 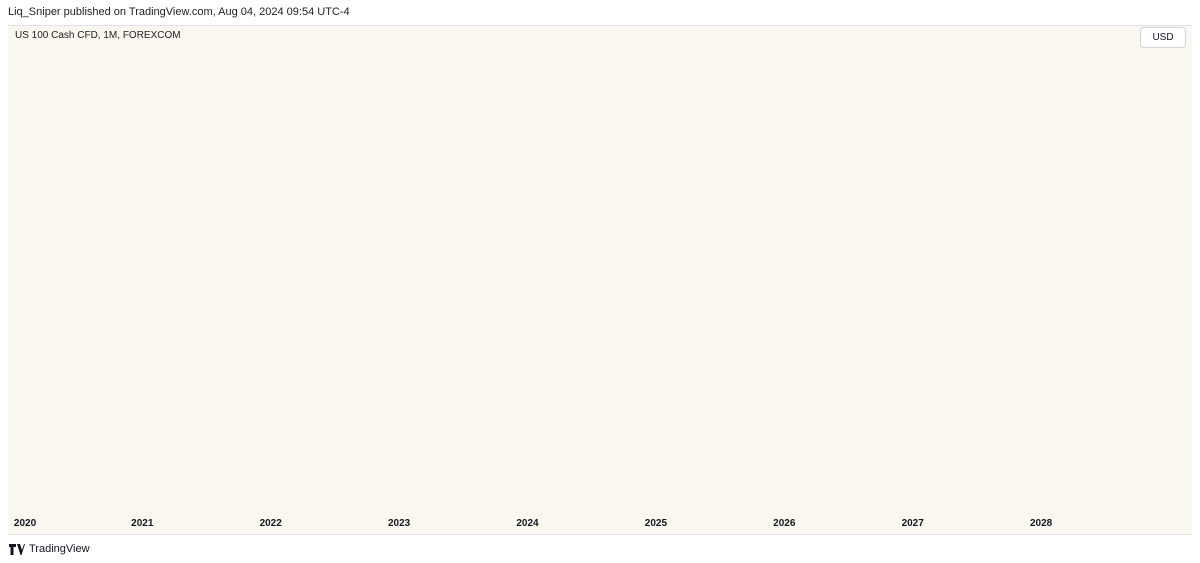 I want to click on tradingview-brand: TradingView, so click(x=59, y=549).